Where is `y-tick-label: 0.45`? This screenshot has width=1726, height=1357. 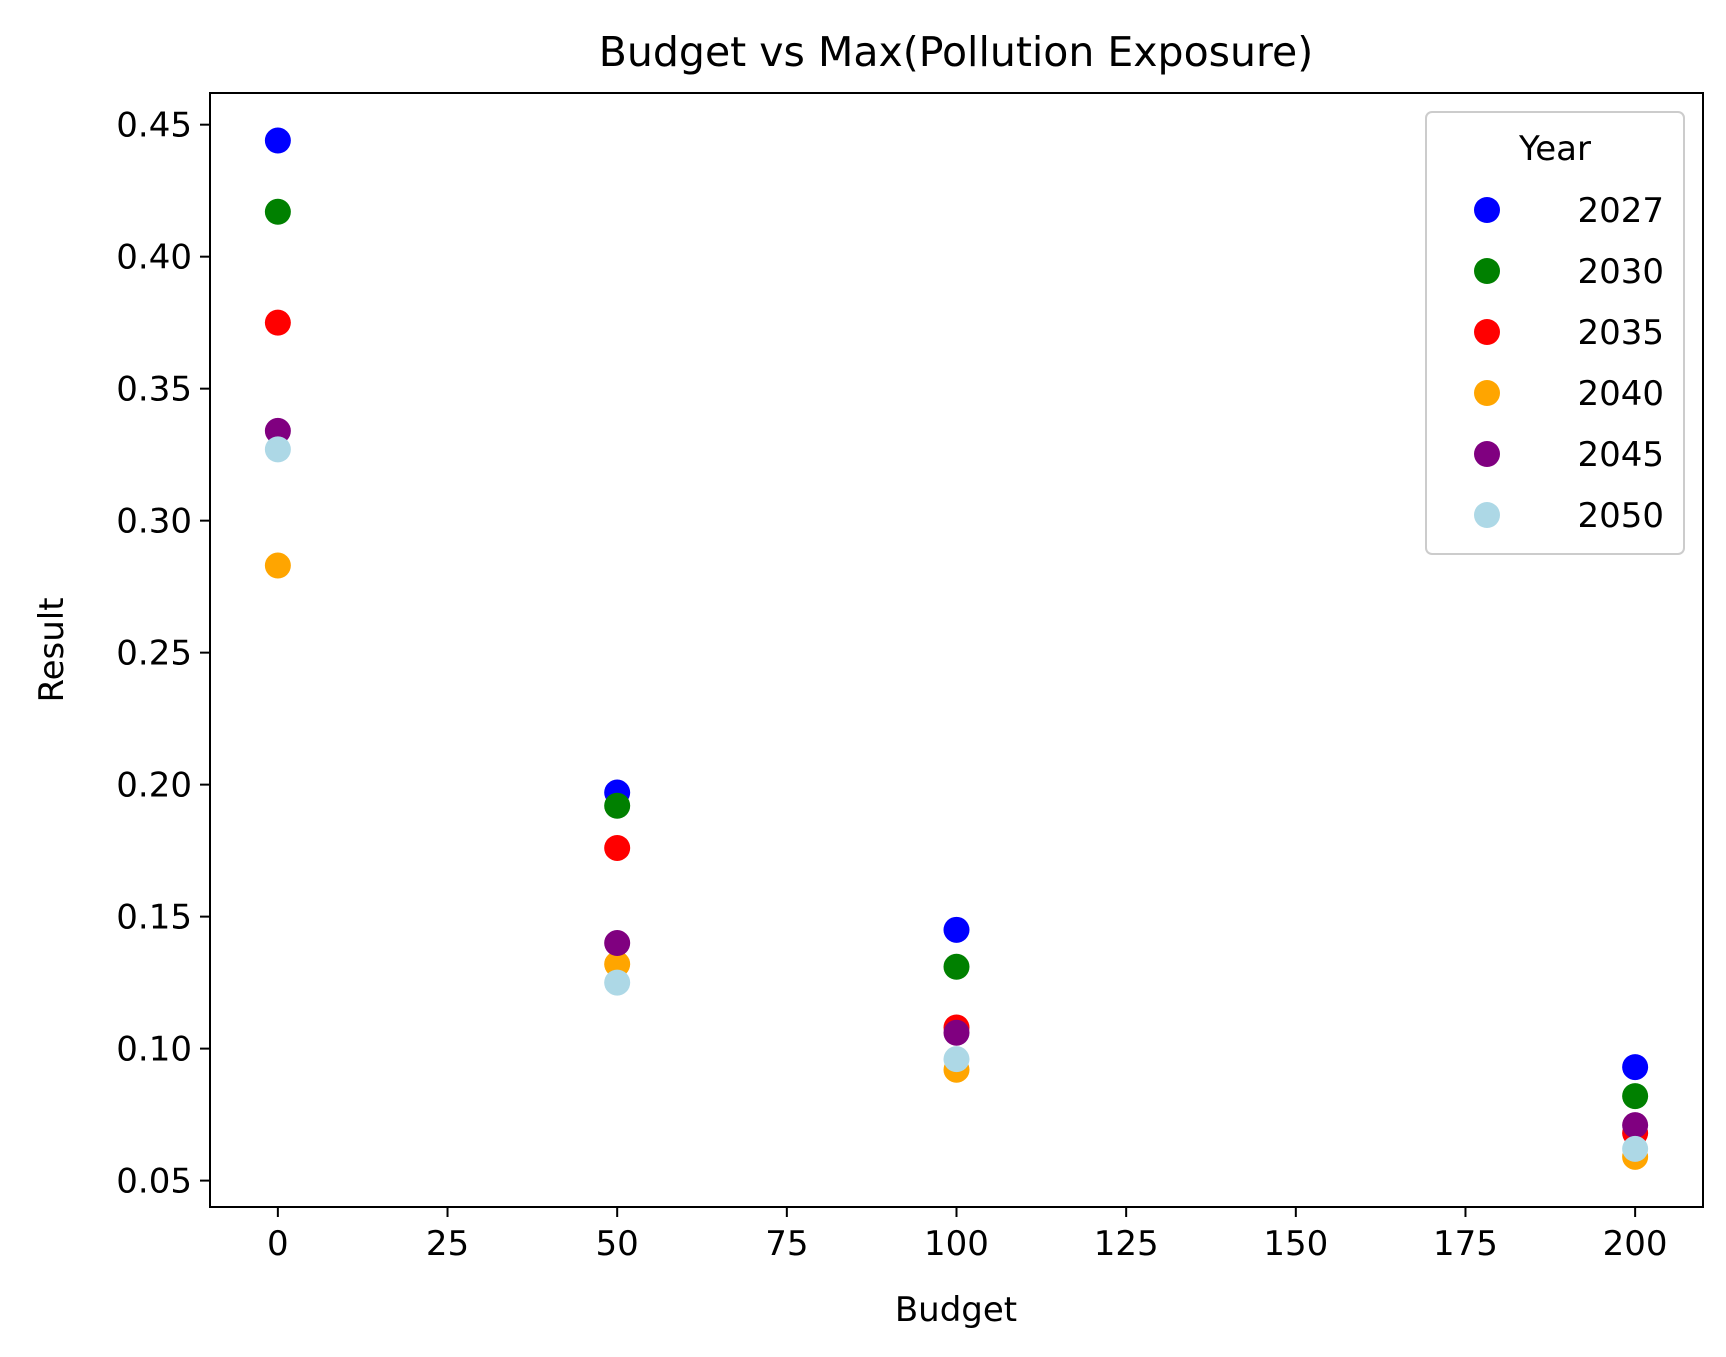 y-tick-label: 0.45 is located at coordinates (154, 126).